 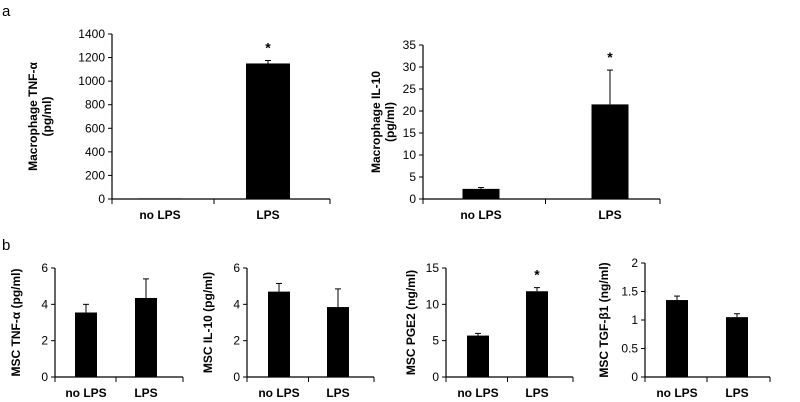 I want to click on chart3-ytick-label-2: 4, so click(x=44, y=304).